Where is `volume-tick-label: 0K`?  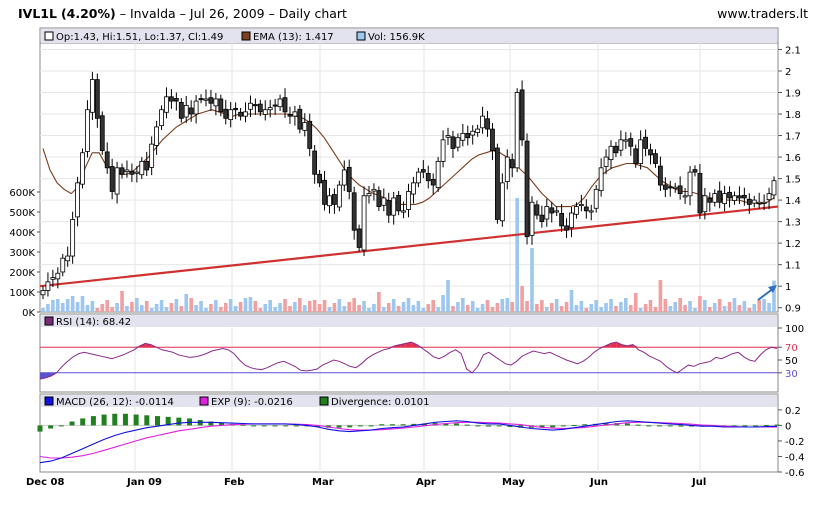
volume-tick-label: 0K is located at coordinates (28, 313).